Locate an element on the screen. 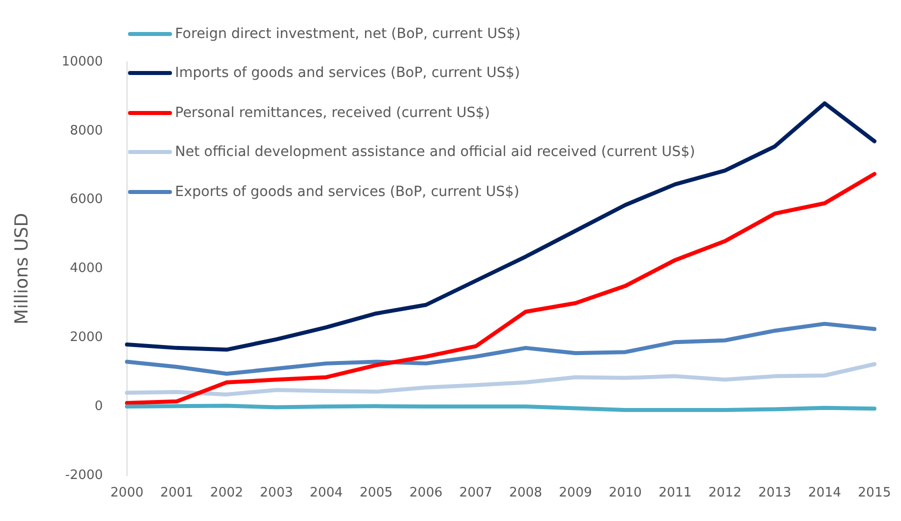 Image resolution: width=901 pixels, height=521 pixels. y-axis-title: Millions USD is located at coordinates (21, 268).